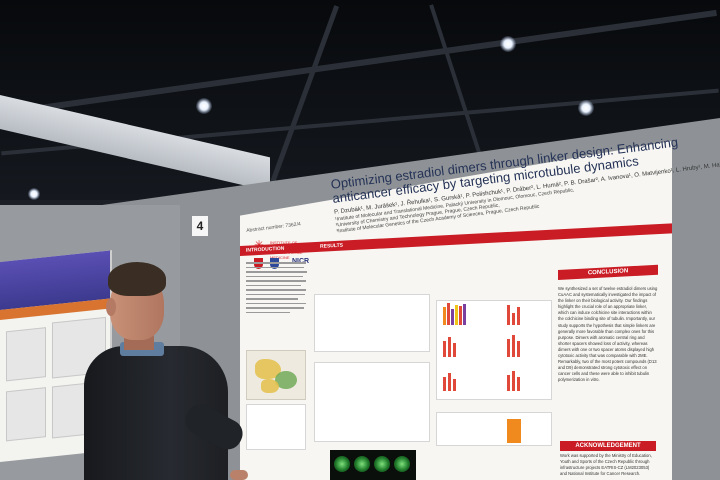 This screenshot has width=720, height=480. Describe the element at coordinates (276, 375) in the screenshot. I see `protein-structure-figure` at that location.